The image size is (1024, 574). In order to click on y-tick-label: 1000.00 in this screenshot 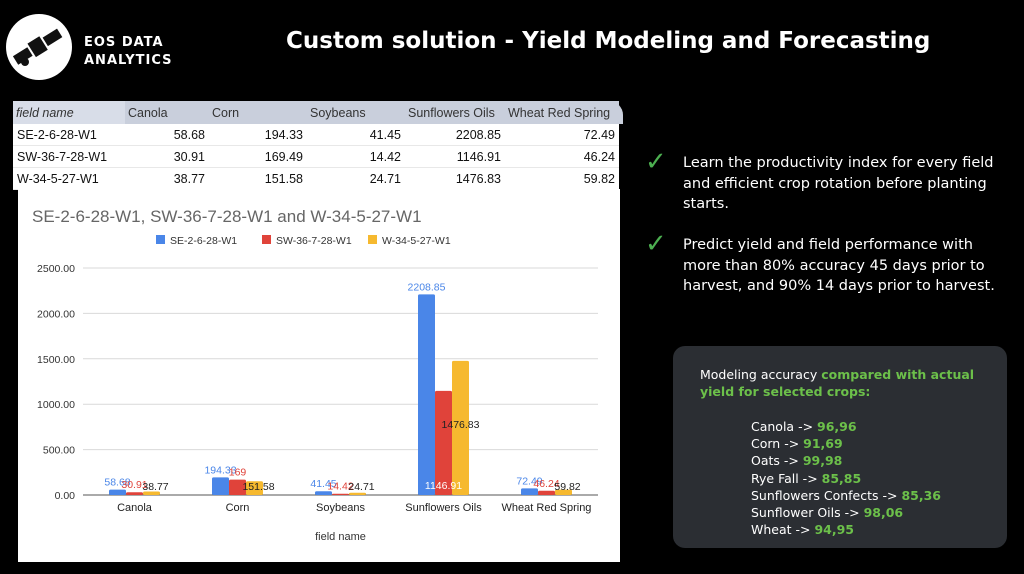, I will do `click(56, 405)`.